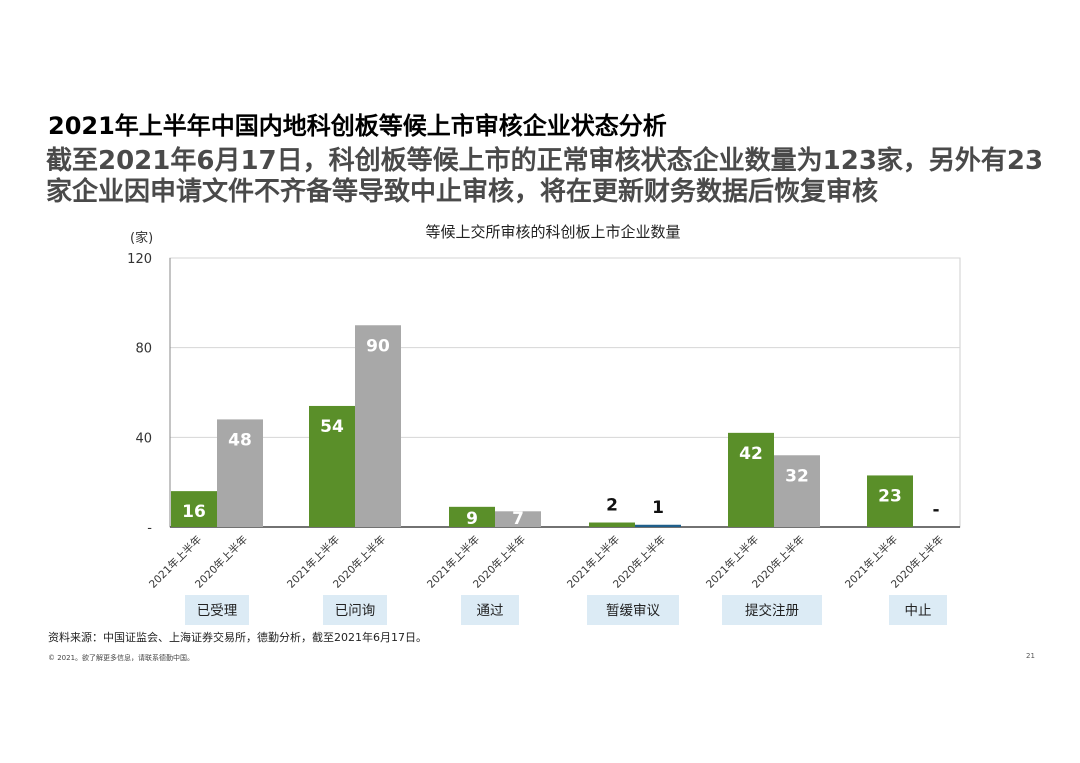  What do you see at coordinates (237, 637) in the screenshot?
I see `source-note: 资料来源：中国证监会、上海证券交易所，德勤分析，截至2021年6月17日。` at bounding box center [237, 637].